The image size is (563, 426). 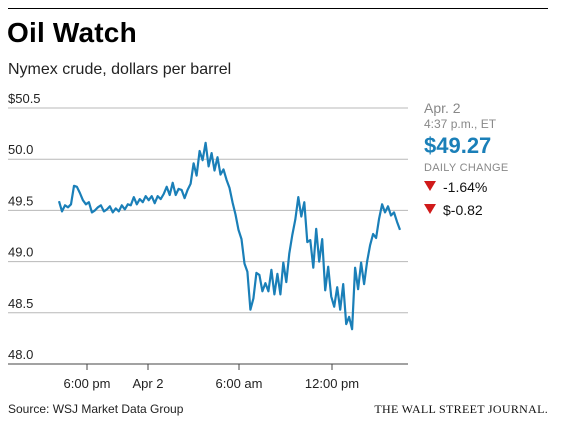 I want to click on x-tick-label: 6:00 am, so click(x=239, y=383).